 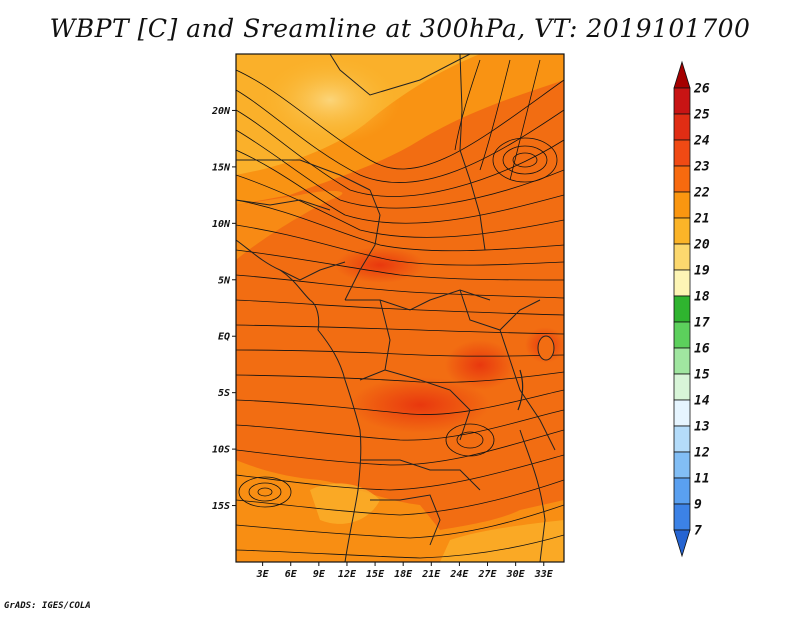 What do you see at coordinates (263, 574) in the screenshot?
I see `lon-tick-label: 3E` at bounding box center [263, 574].